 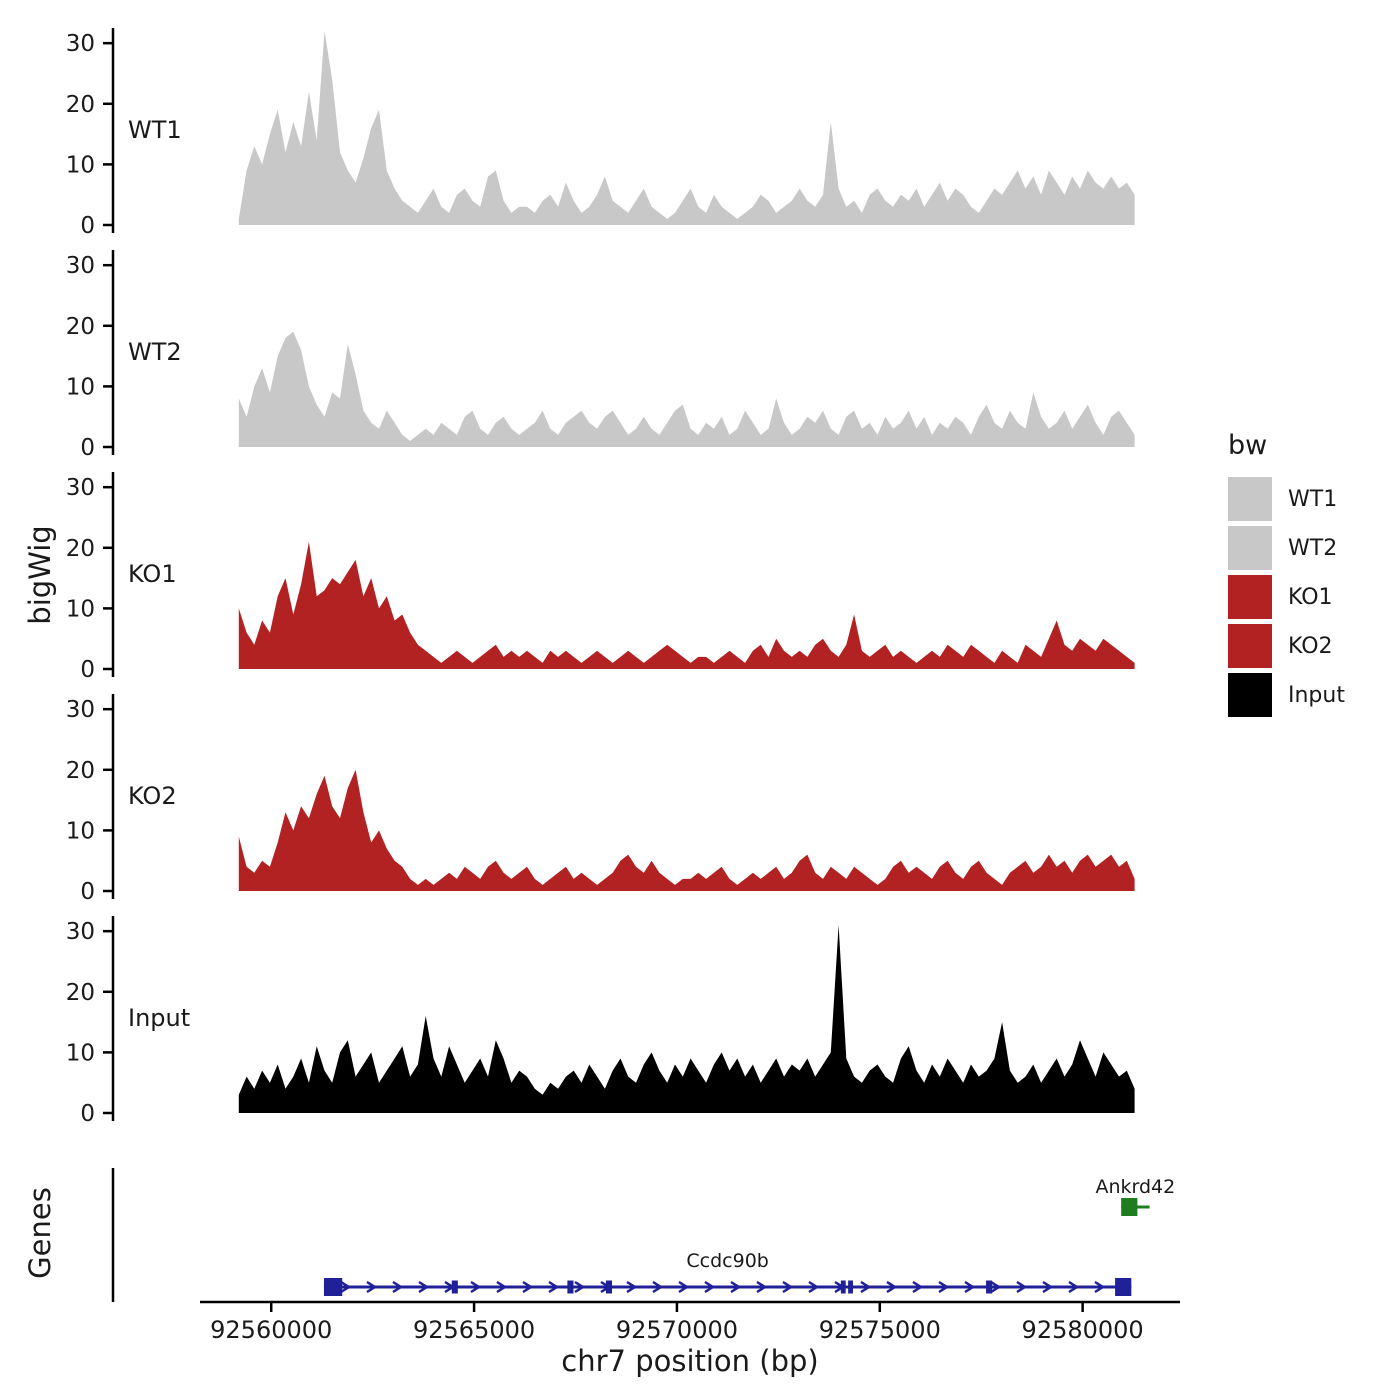 I want to click on y-tick-label-input: 30, so click(x=80, y=932).